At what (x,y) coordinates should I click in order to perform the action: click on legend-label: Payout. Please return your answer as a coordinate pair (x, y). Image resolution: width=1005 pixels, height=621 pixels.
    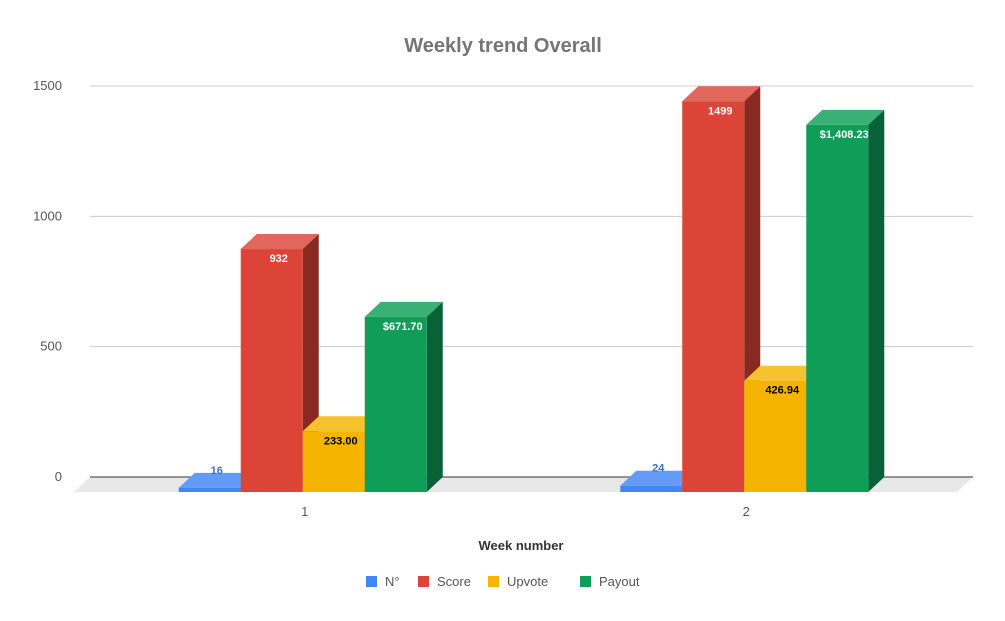
    Looking at the image, I should click on (619, 581).